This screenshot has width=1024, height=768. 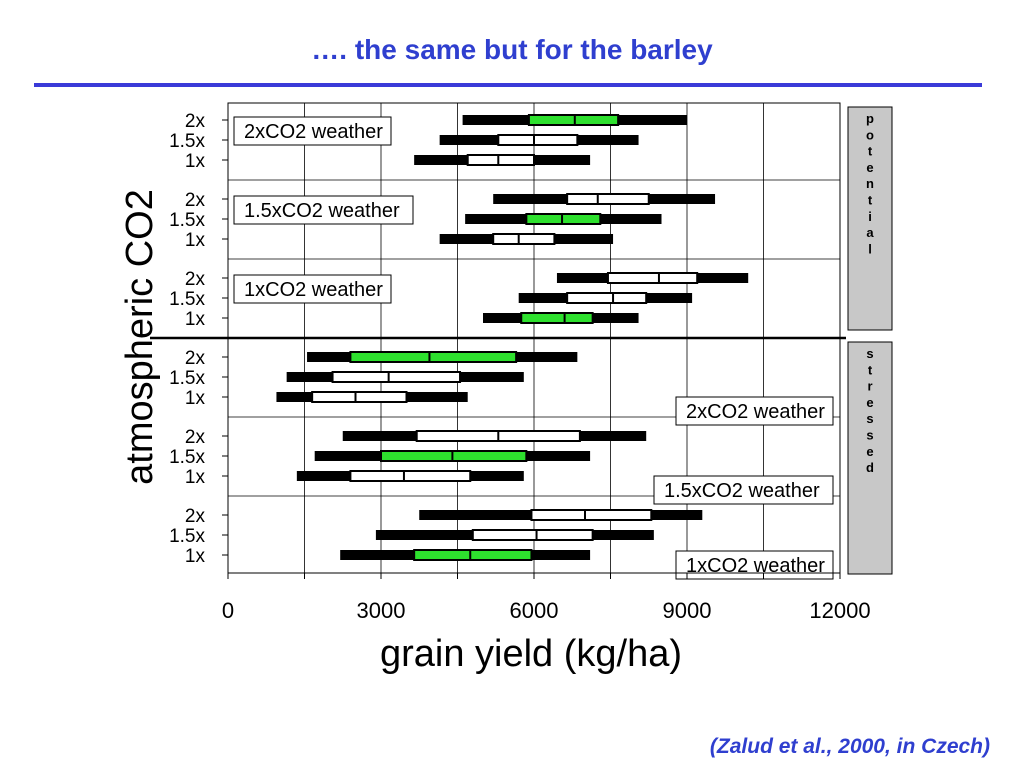 What do you see at coordinates (870, 248) in the screenshot?
I see `side-panel-letter: l` at bounding box center [870, 248].